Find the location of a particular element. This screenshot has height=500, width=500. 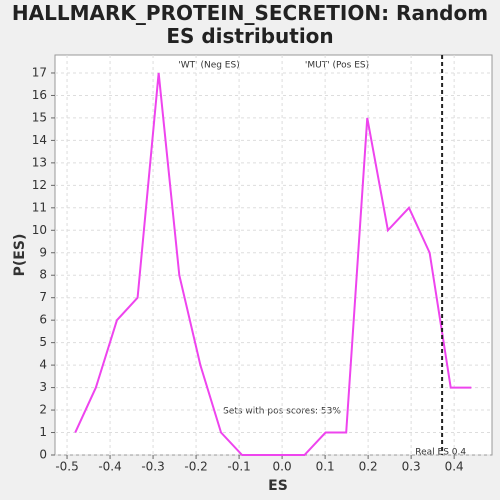

legend-entry: 'WT' (Neg ES) is located at coordinates (208, 66).